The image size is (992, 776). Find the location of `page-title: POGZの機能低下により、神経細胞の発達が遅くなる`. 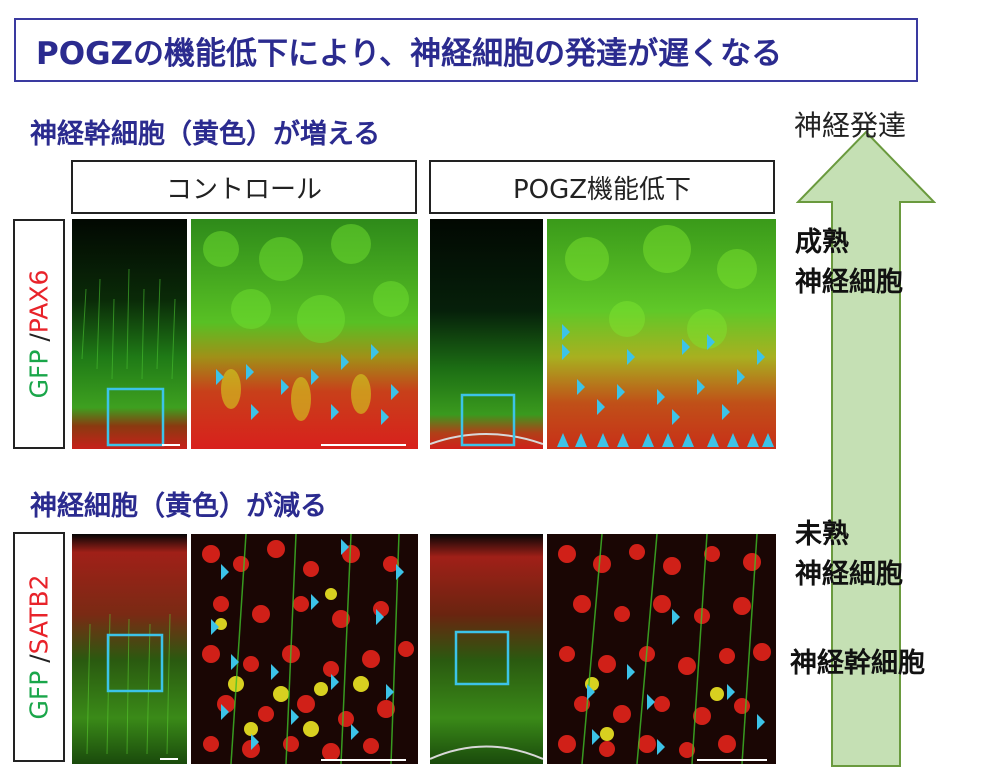

page-title: POGZの機能低下により、神経細胞の発達が遅くなる is located at coordinates (409, 53).